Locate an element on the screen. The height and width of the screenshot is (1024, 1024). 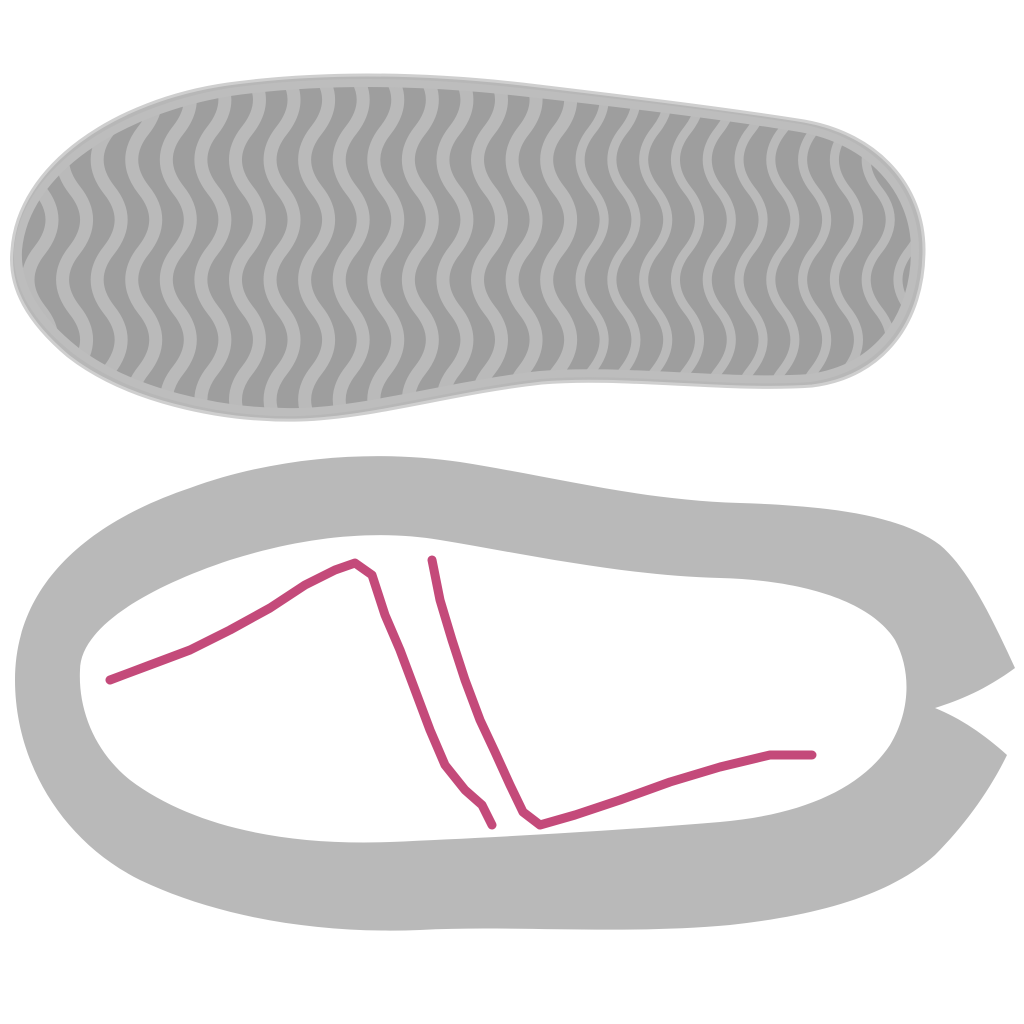
stitch-line-left is located at coordinates (301, 694).